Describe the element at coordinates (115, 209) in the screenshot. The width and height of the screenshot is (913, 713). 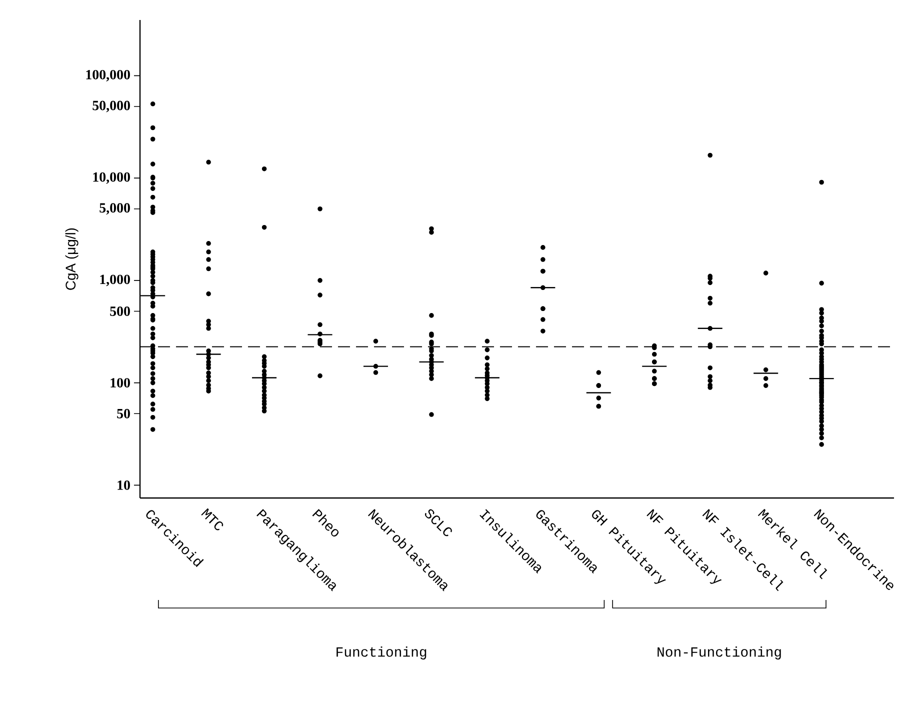
I see `y-tick-label: 5,000` at that location.